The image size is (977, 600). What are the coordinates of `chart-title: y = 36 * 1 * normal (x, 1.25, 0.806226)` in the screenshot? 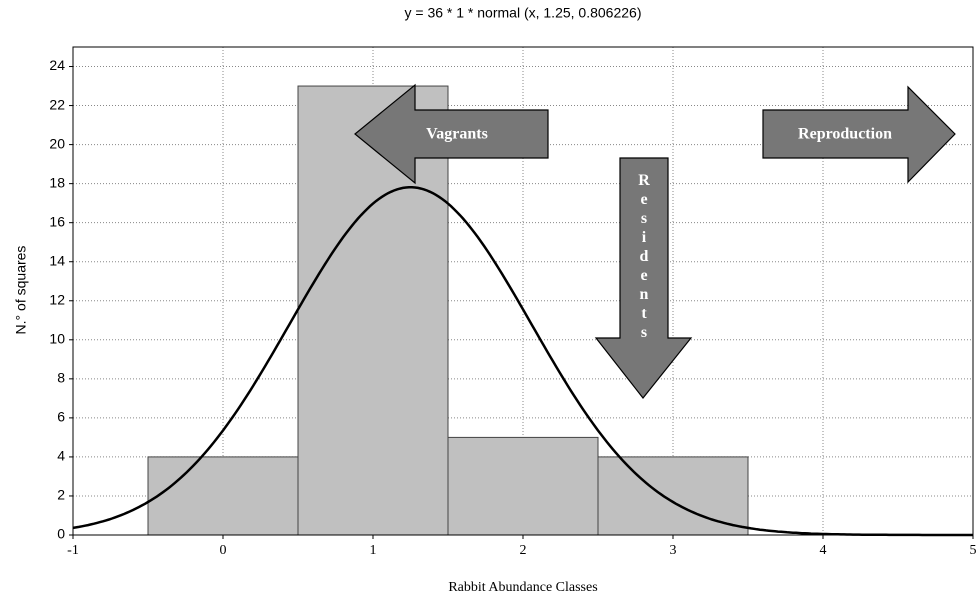 It's located at (523, 13).